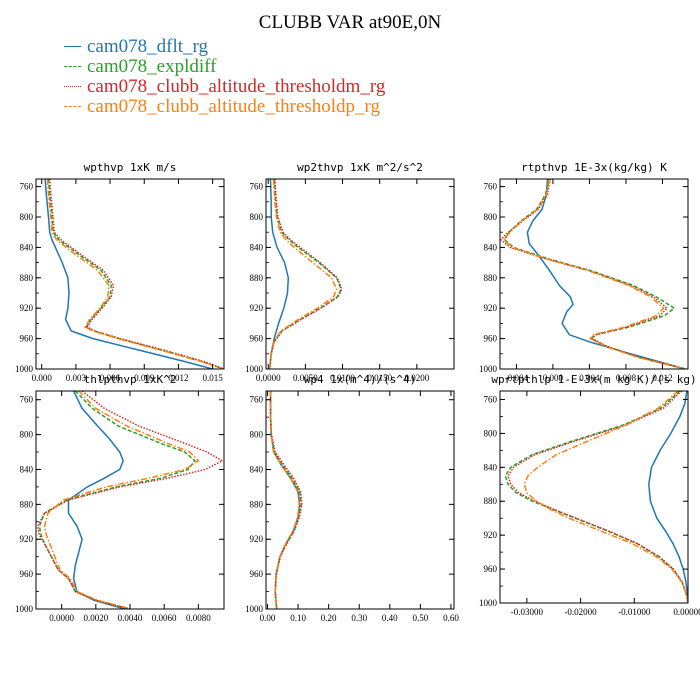 This screenshot has width=700, height=700. I want to click on panel-title-5: wprtpthlp 1-E-3x(m kg K)/(s kg), so click(593, 379).